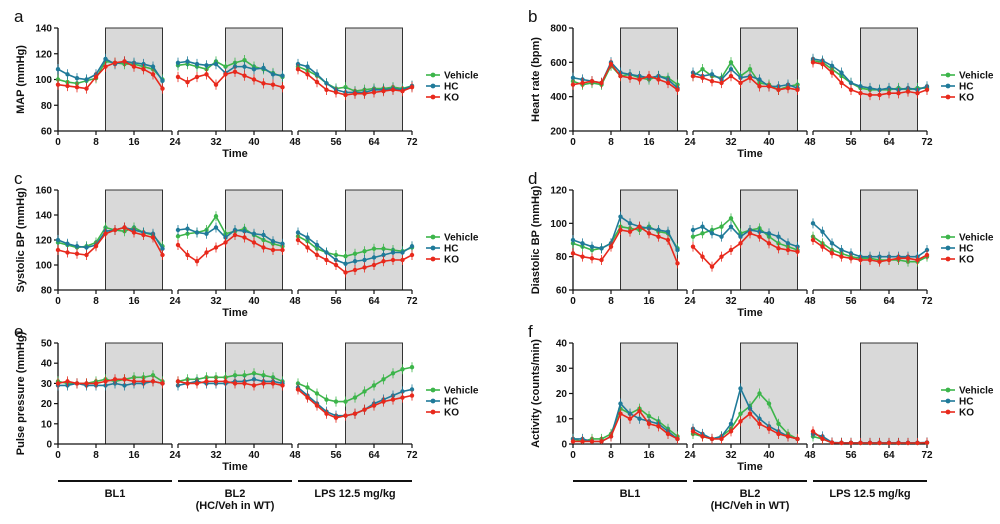 The height and width of the screenshot is (524, 1000). What do you see at coordinates (374, 79) in the screenshot?
I see `dark-period` at bounding box center [374, 79].